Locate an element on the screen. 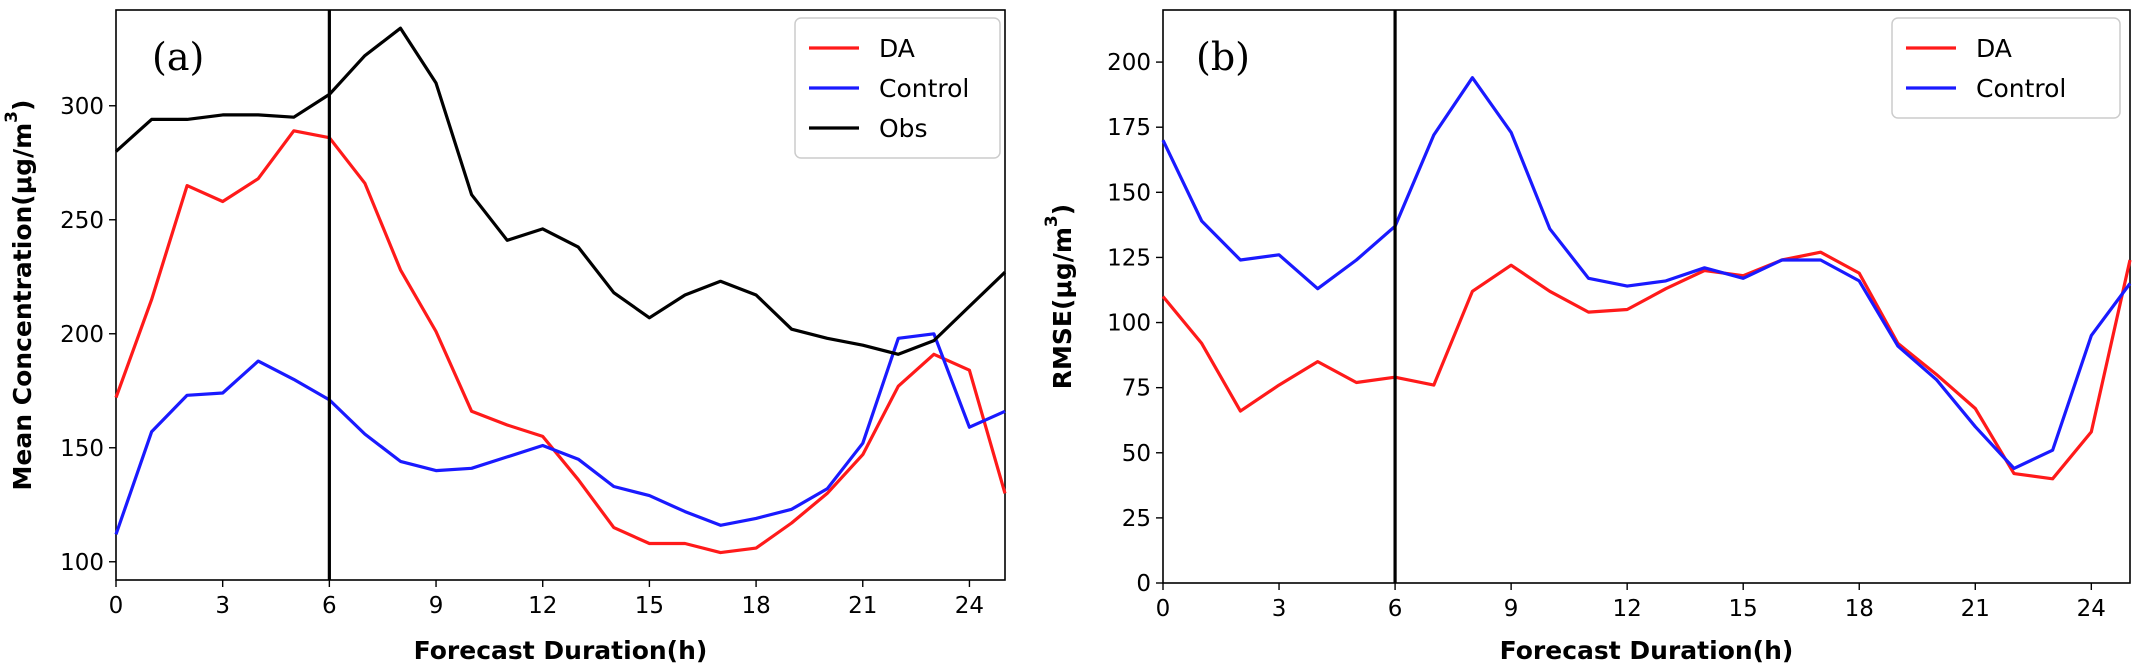  y-tick-label: 0 is located at coordinates (1143, 584).